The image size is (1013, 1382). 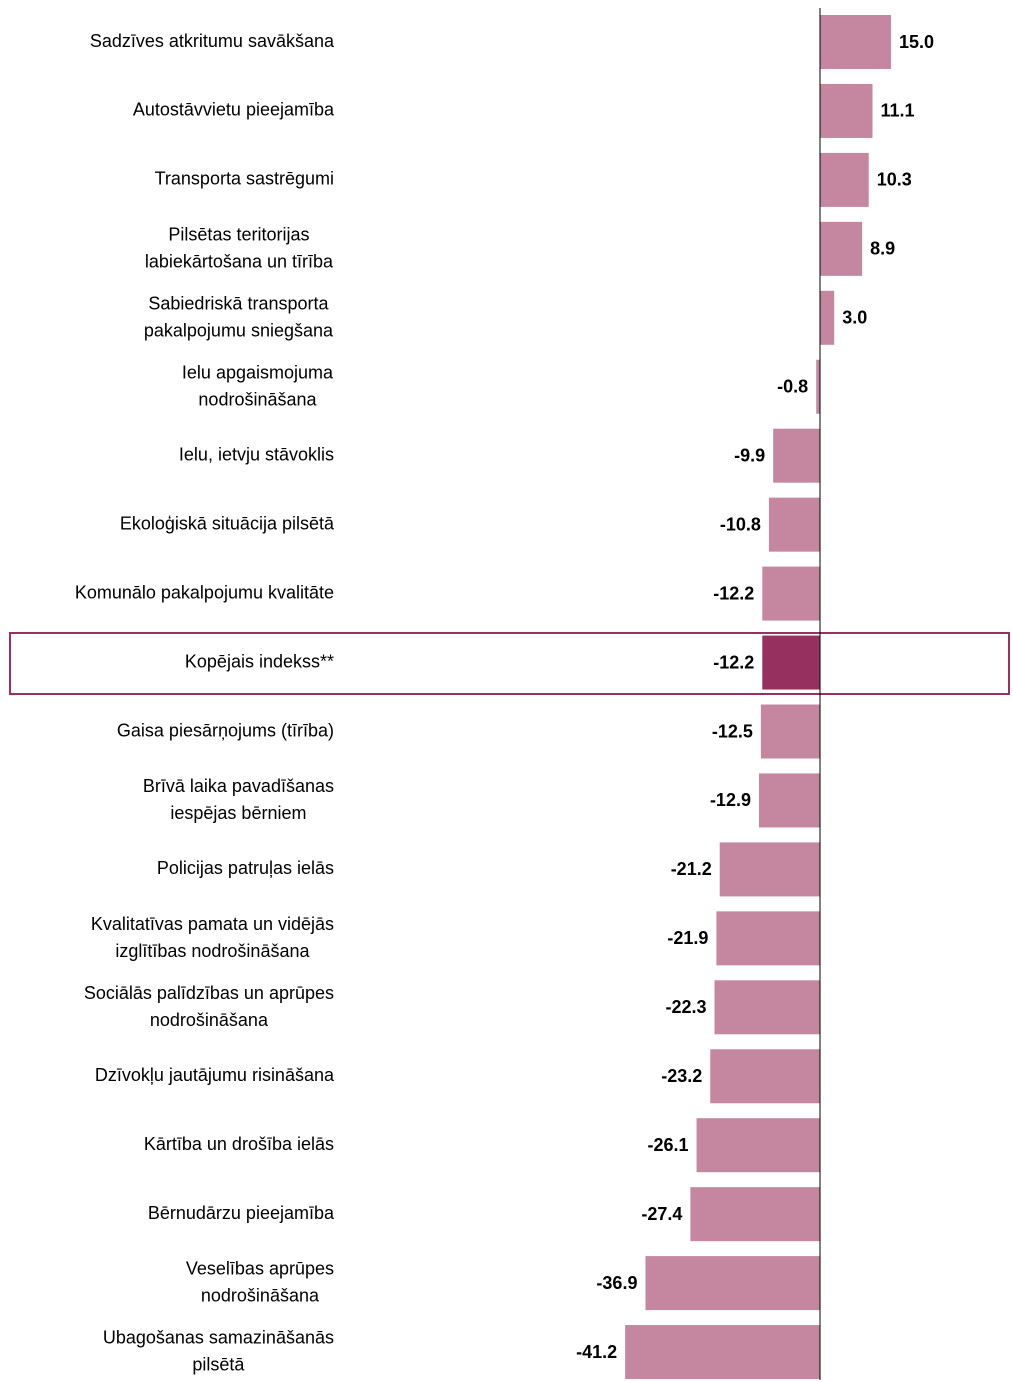 I want to click on category-label: Brīvā laika pavadīšanas iespējas bērniem, so click(x=238, y=799).